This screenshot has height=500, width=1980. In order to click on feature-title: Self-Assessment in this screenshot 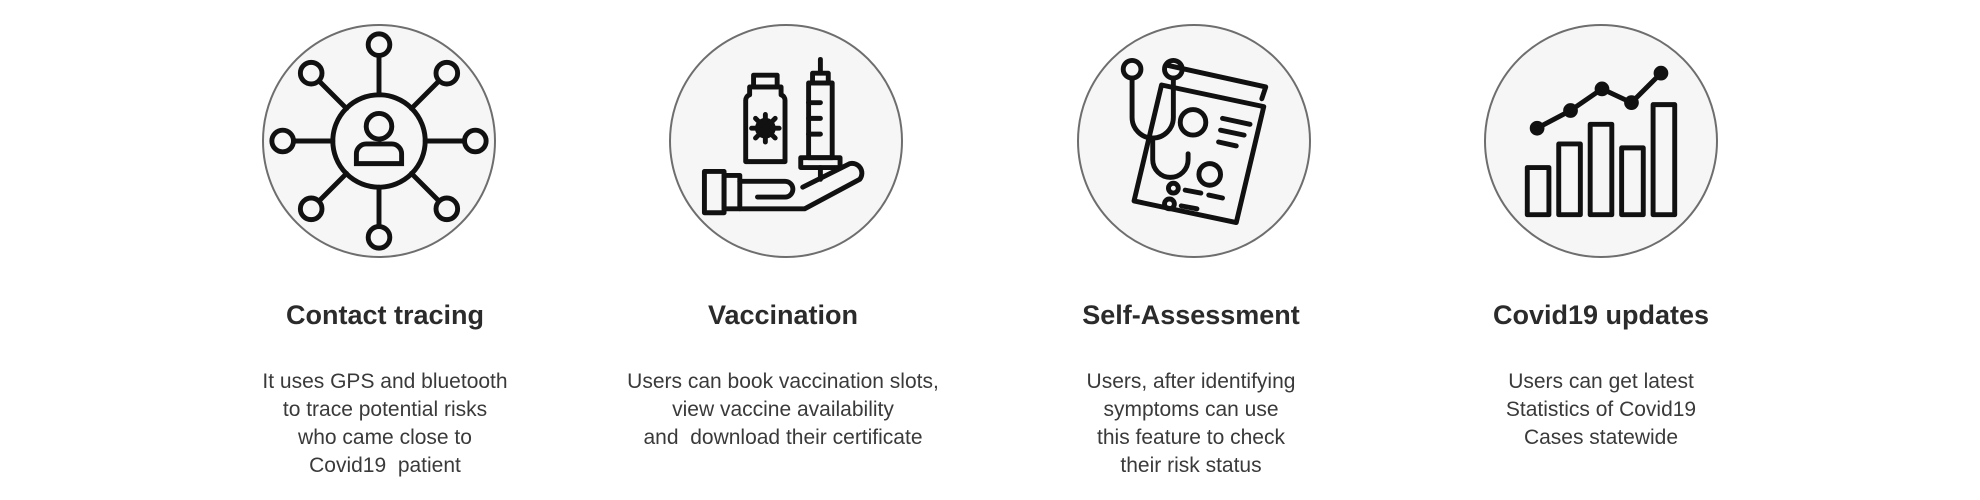, I will do `click(1191, 315)`.